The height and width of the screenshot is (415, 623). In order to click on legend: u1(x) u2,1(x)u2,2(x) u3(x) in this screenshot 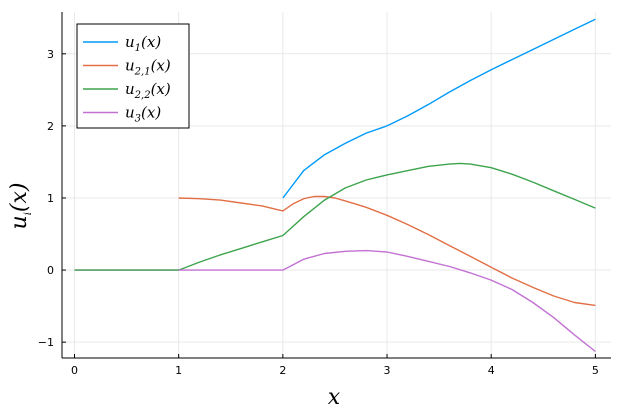, I will do `click(133, 76)`.